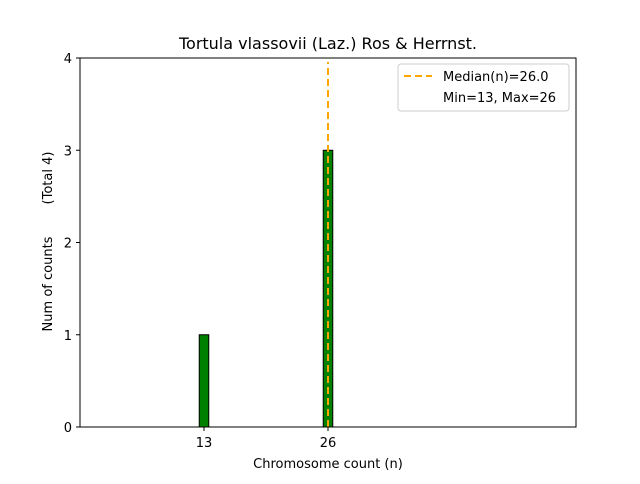 The height and width of the screenshot is (484, 640). What do you see at coordinates (68, 244) in the screenshot?
I see `y-tick-label: 2` at bounding box center [68, 244].